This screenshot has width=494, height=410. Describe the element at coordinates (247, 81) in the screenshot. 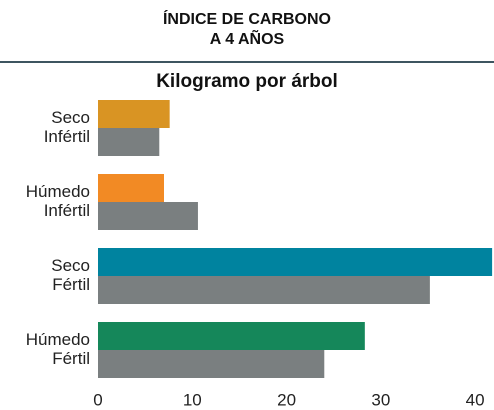

I see `chart-subtitle: Kilogramo por árbol` at that location.